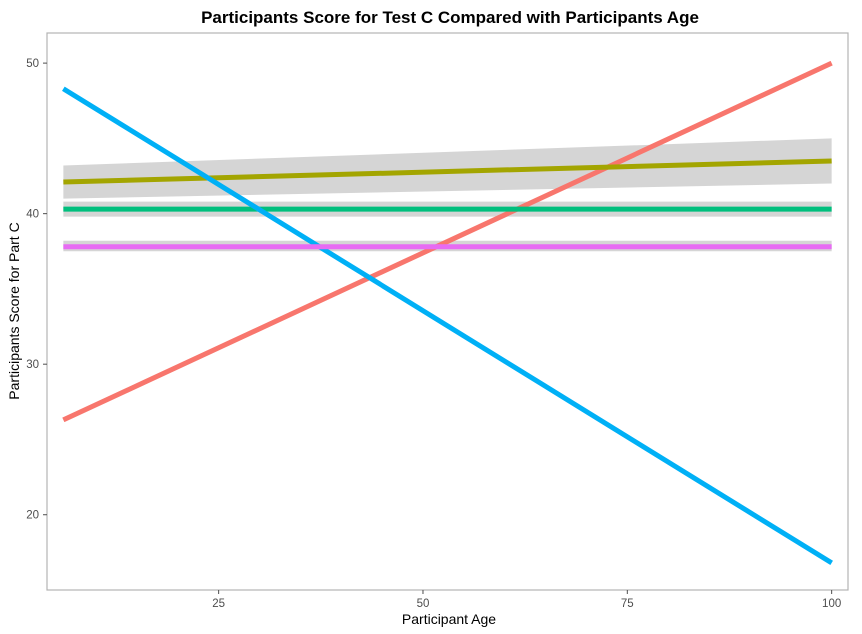 This screenshot has width=862, height=634. What do you see at coordinates (32, 516) in the screenshot?
I see `y-tick-label: 20` at bounding box center [32, 516].